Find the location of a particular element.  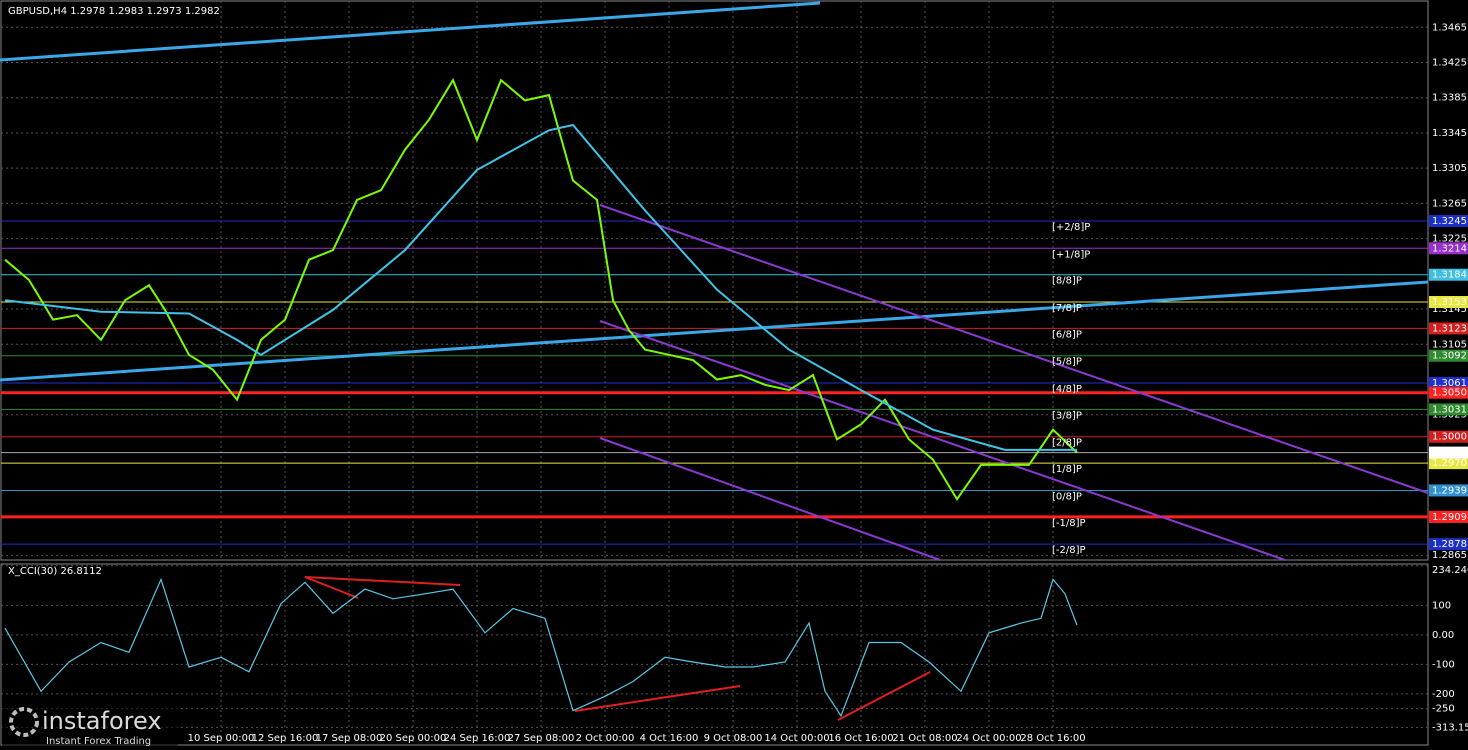

channel-line is located at coordinates (770, 499).